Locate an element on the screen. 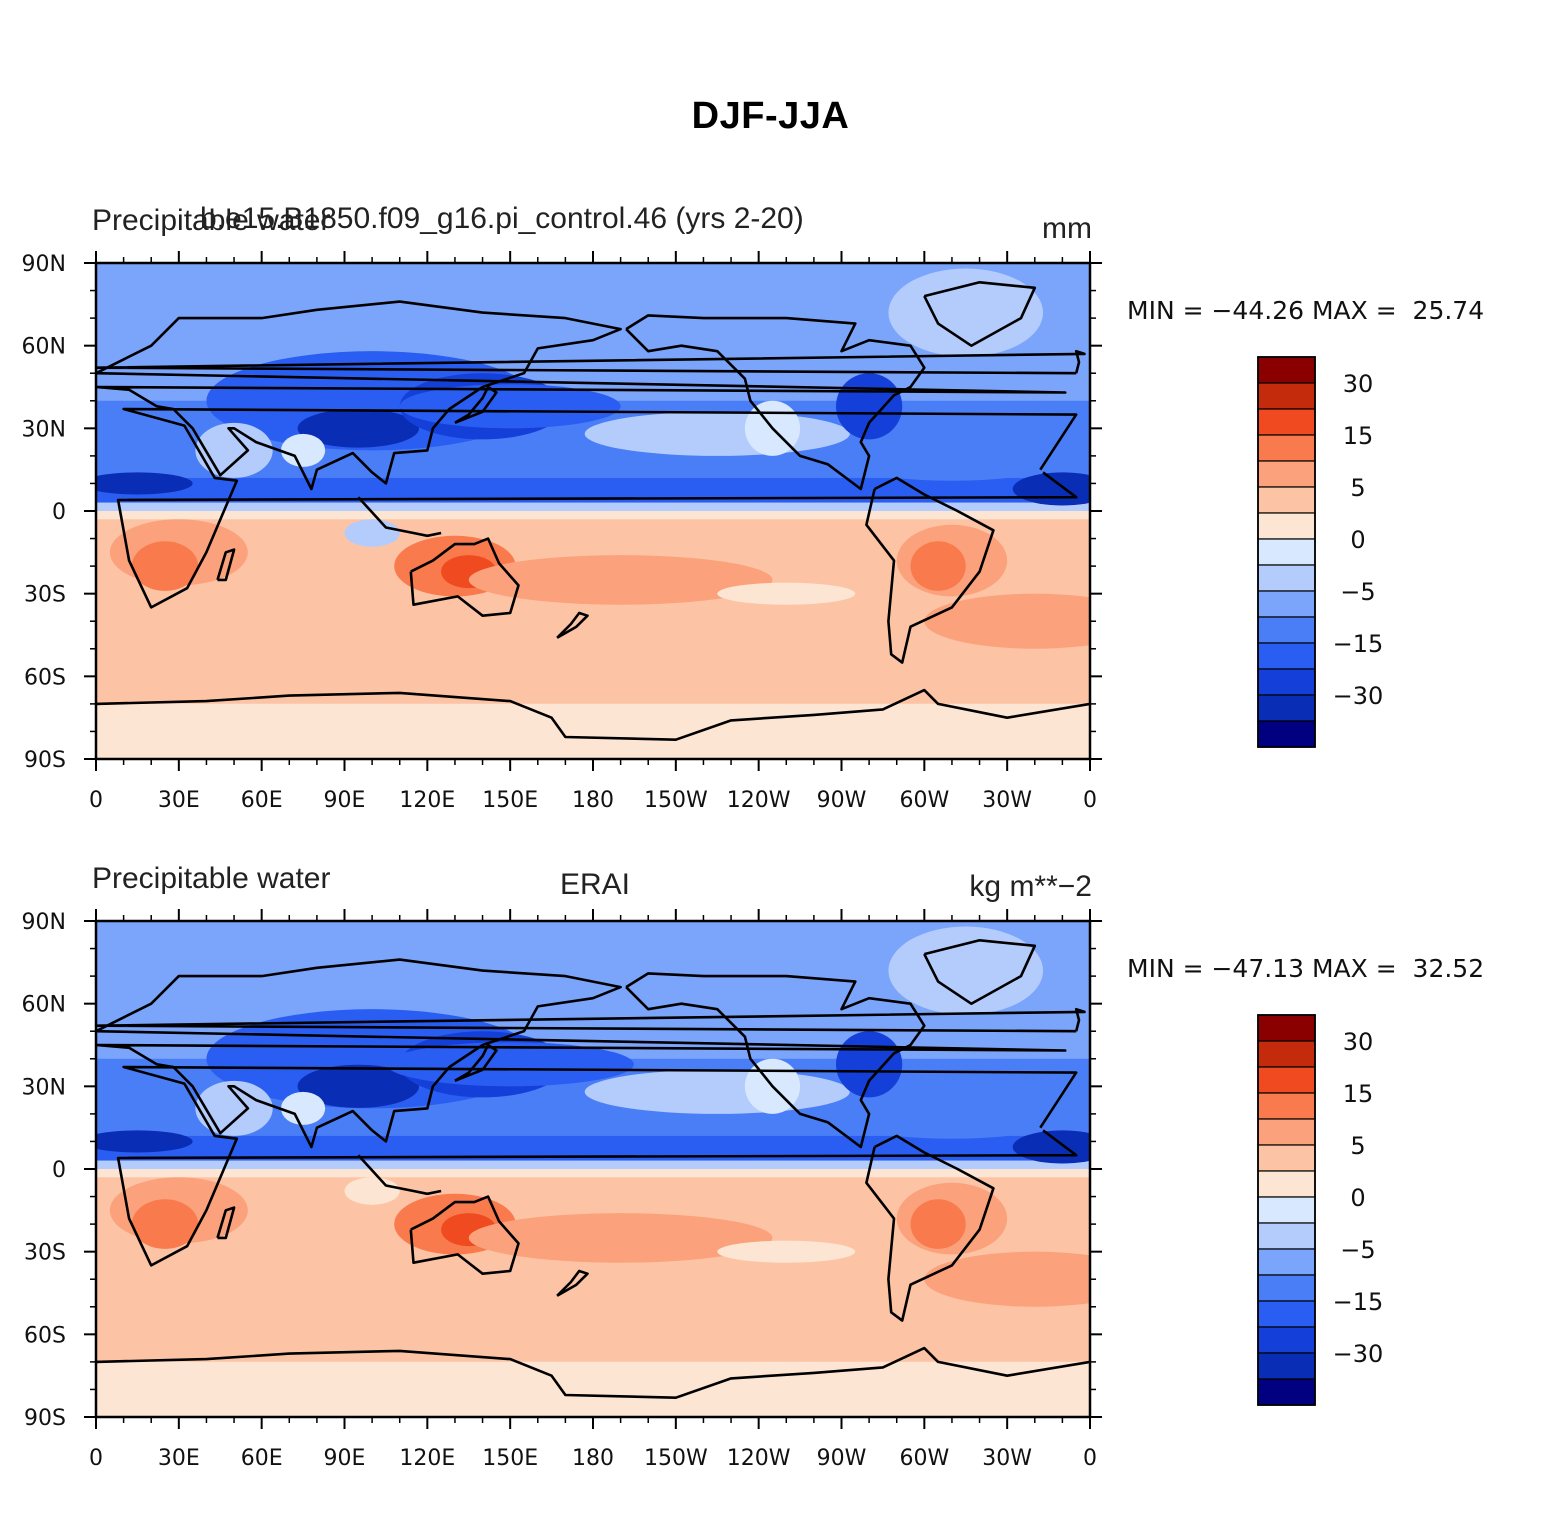 Image resolution: width=1541 pixels, height=1538 pixels. x-tick-label: 180 is located at coordinates (593, 800).